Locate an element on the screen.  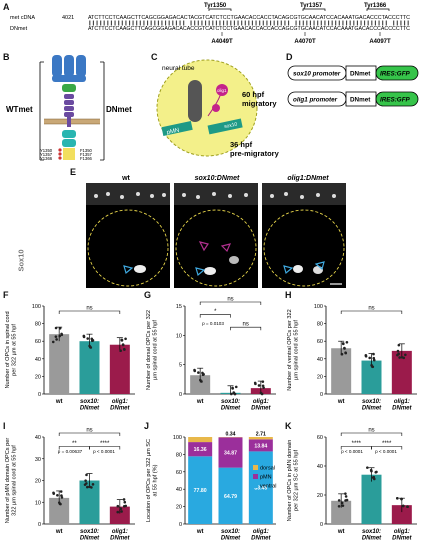
hpf60-sub: migratory is located at coordinates (259, 103).